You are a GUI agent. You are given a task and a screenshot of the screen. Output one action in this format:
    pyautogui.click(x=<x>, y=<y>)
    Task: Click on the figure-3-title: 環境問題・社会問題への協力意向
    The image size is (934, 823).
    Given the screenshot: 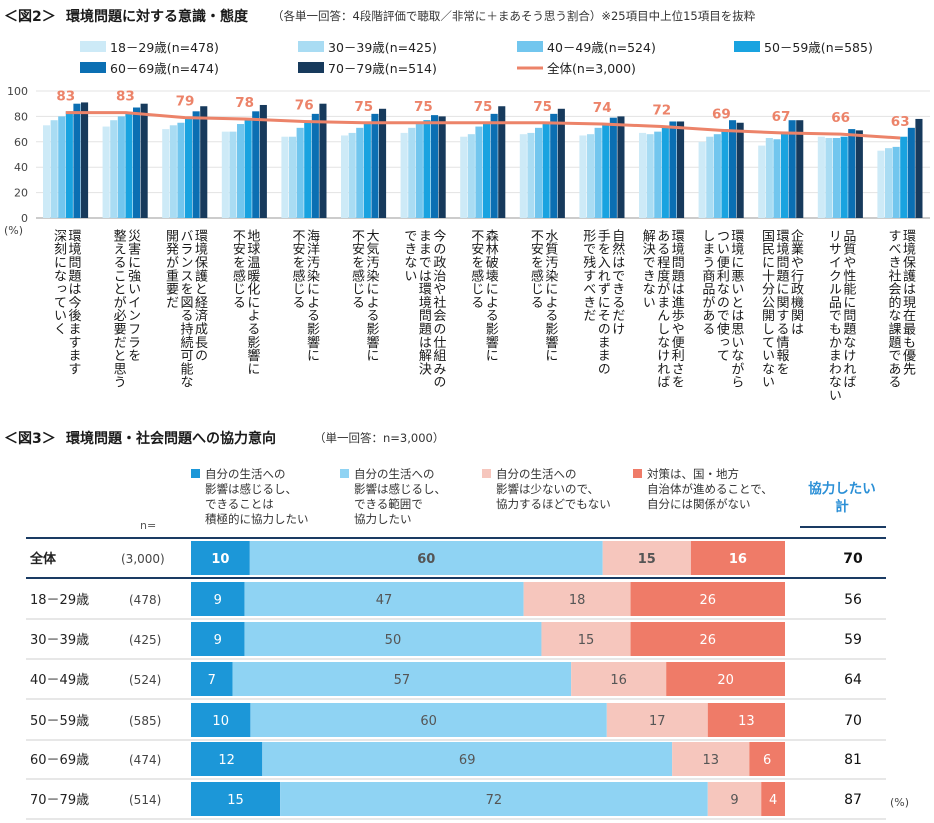 What is the action you would take?
    pyautogui.click(x=171, y=438)
    